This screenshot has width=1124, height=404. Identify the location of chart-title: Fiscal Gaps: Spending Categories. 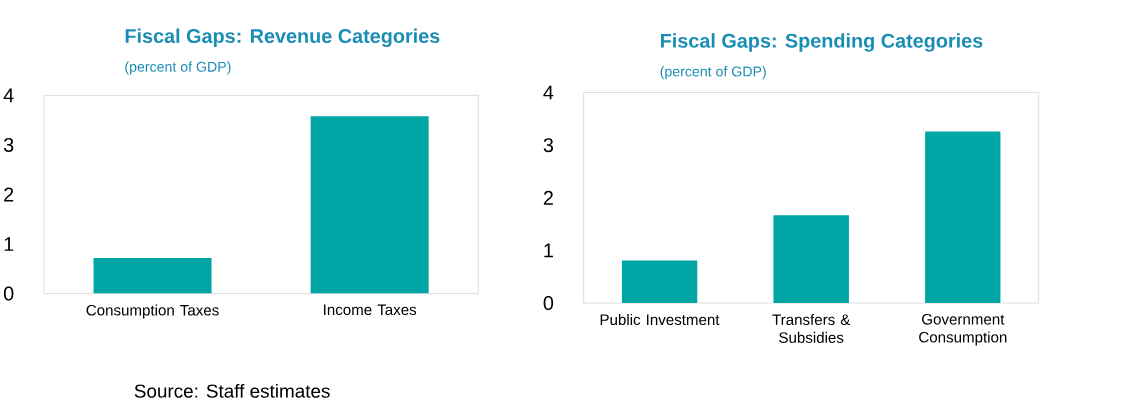
(822, 42).